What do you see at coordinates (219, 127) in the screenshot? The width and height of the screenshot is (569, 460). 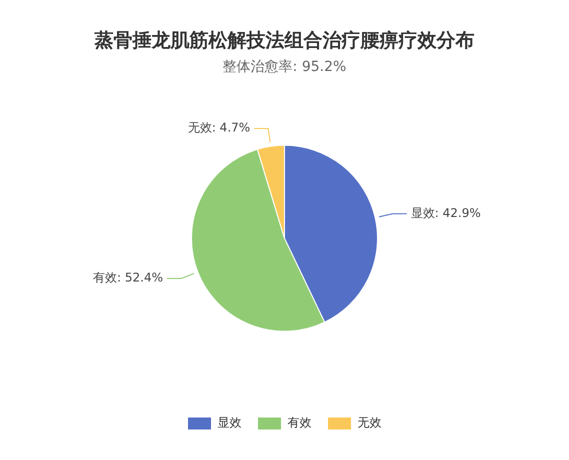 I see `data-label: 无效: 4.7%` at bounding box center [219, 127].